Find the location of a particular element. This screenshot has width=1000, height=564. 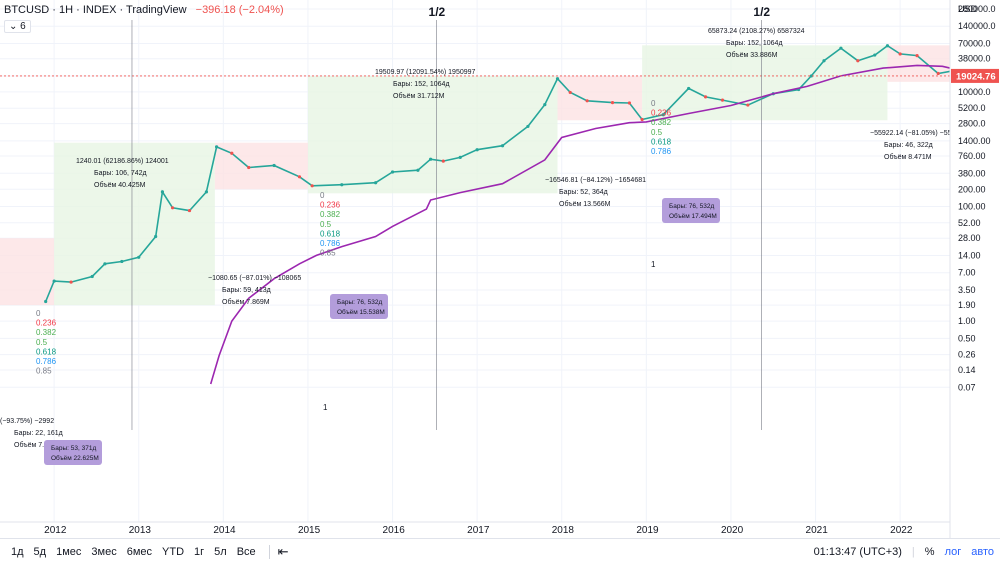

drawdown-label: −16546.81 (−84.12%) −1654681 is located at coordinates (595, 180).